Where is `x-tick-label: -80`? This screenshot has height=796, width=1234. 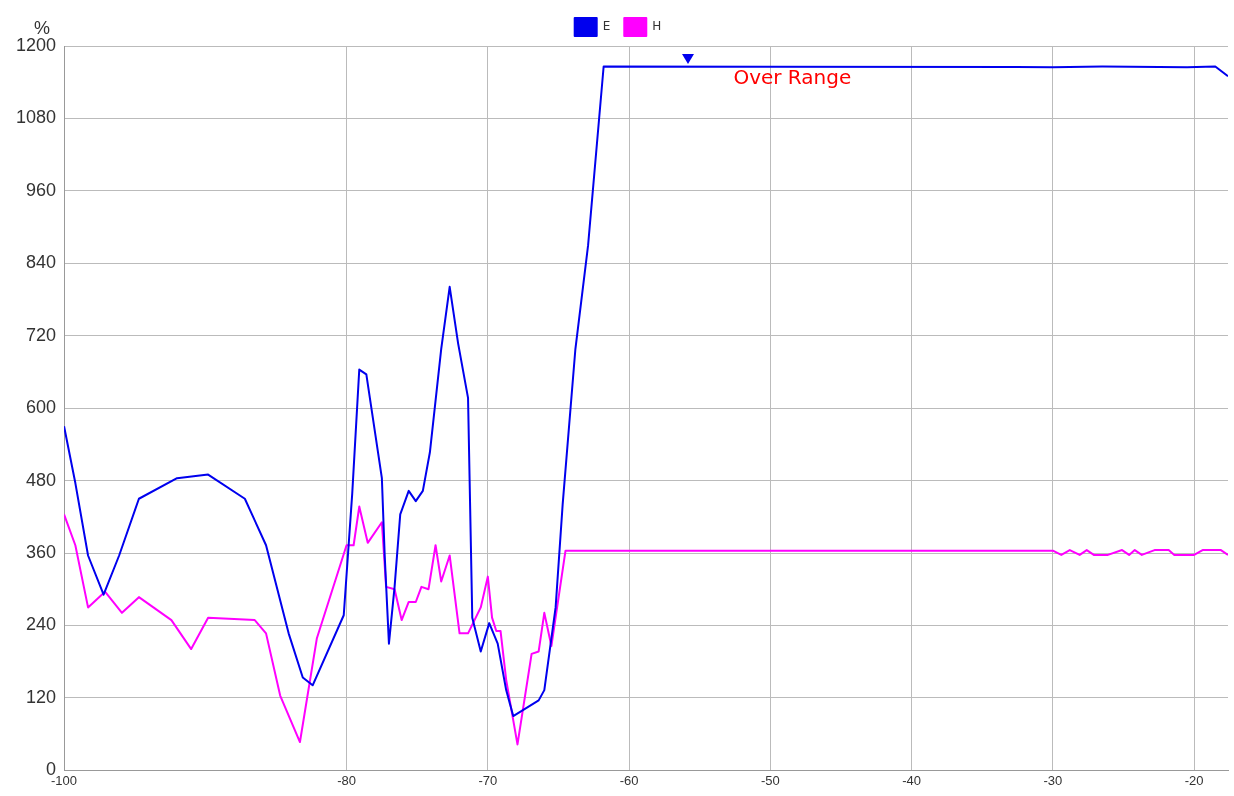
x-tick-label: -80 is located at coordinates (346, 780).